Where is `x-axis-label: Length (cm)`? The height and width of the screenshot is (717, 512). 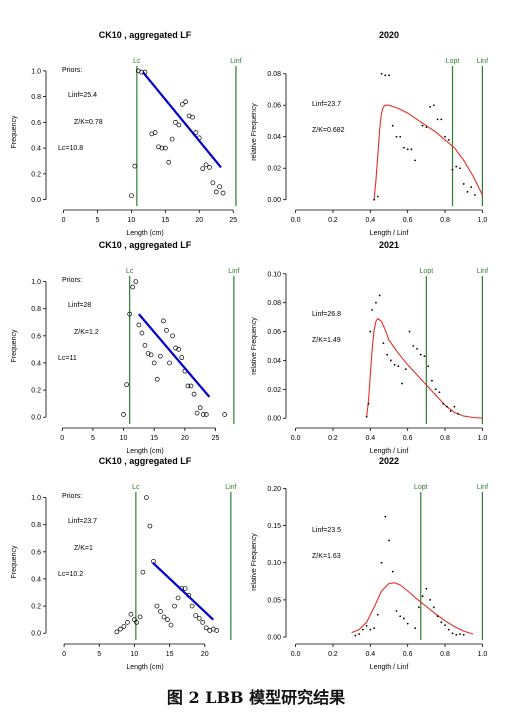
x-axis-label: Length (cm) is located at coordinates (144, 667).